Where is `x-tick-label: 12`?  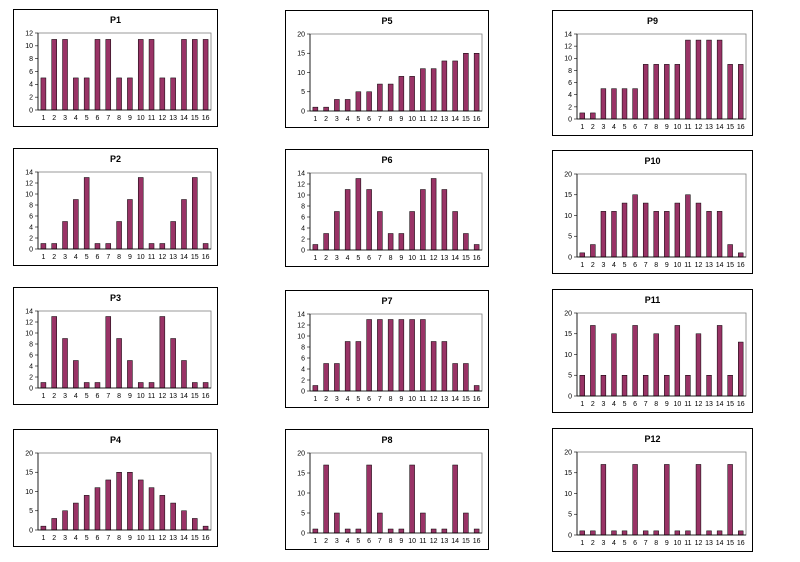
x-tick-label: 12 is located at coordinates (699, 127).